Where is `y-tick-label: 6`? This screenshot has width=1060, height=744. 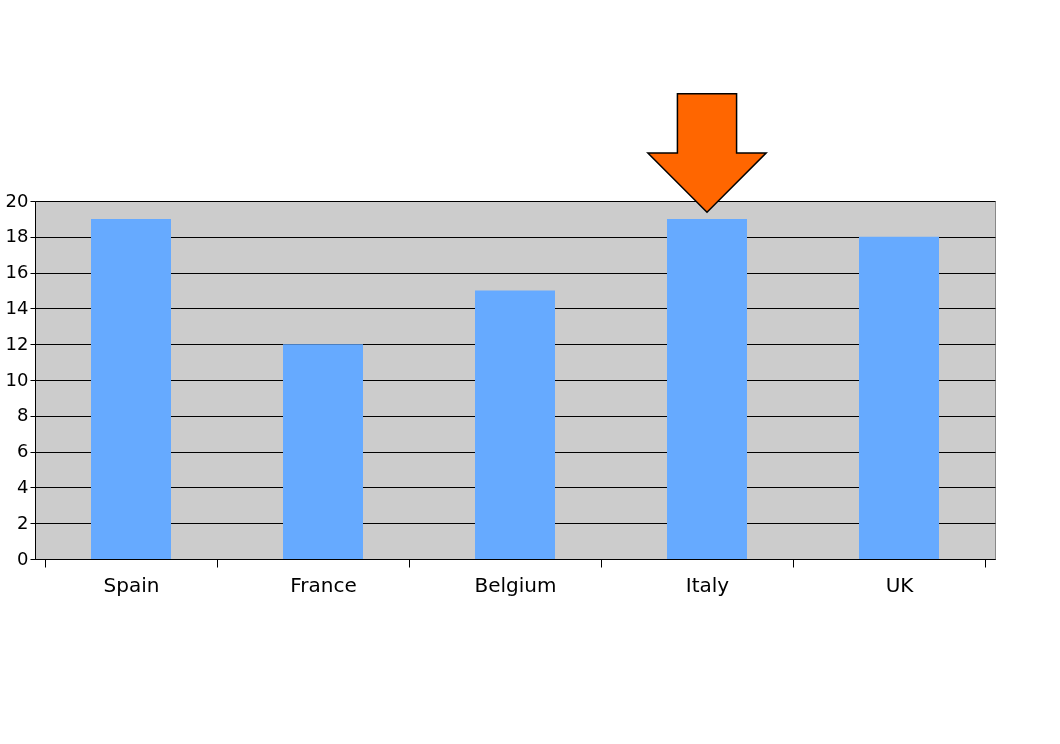
y-tick-label: 6 is located at coordinates (23, 451).